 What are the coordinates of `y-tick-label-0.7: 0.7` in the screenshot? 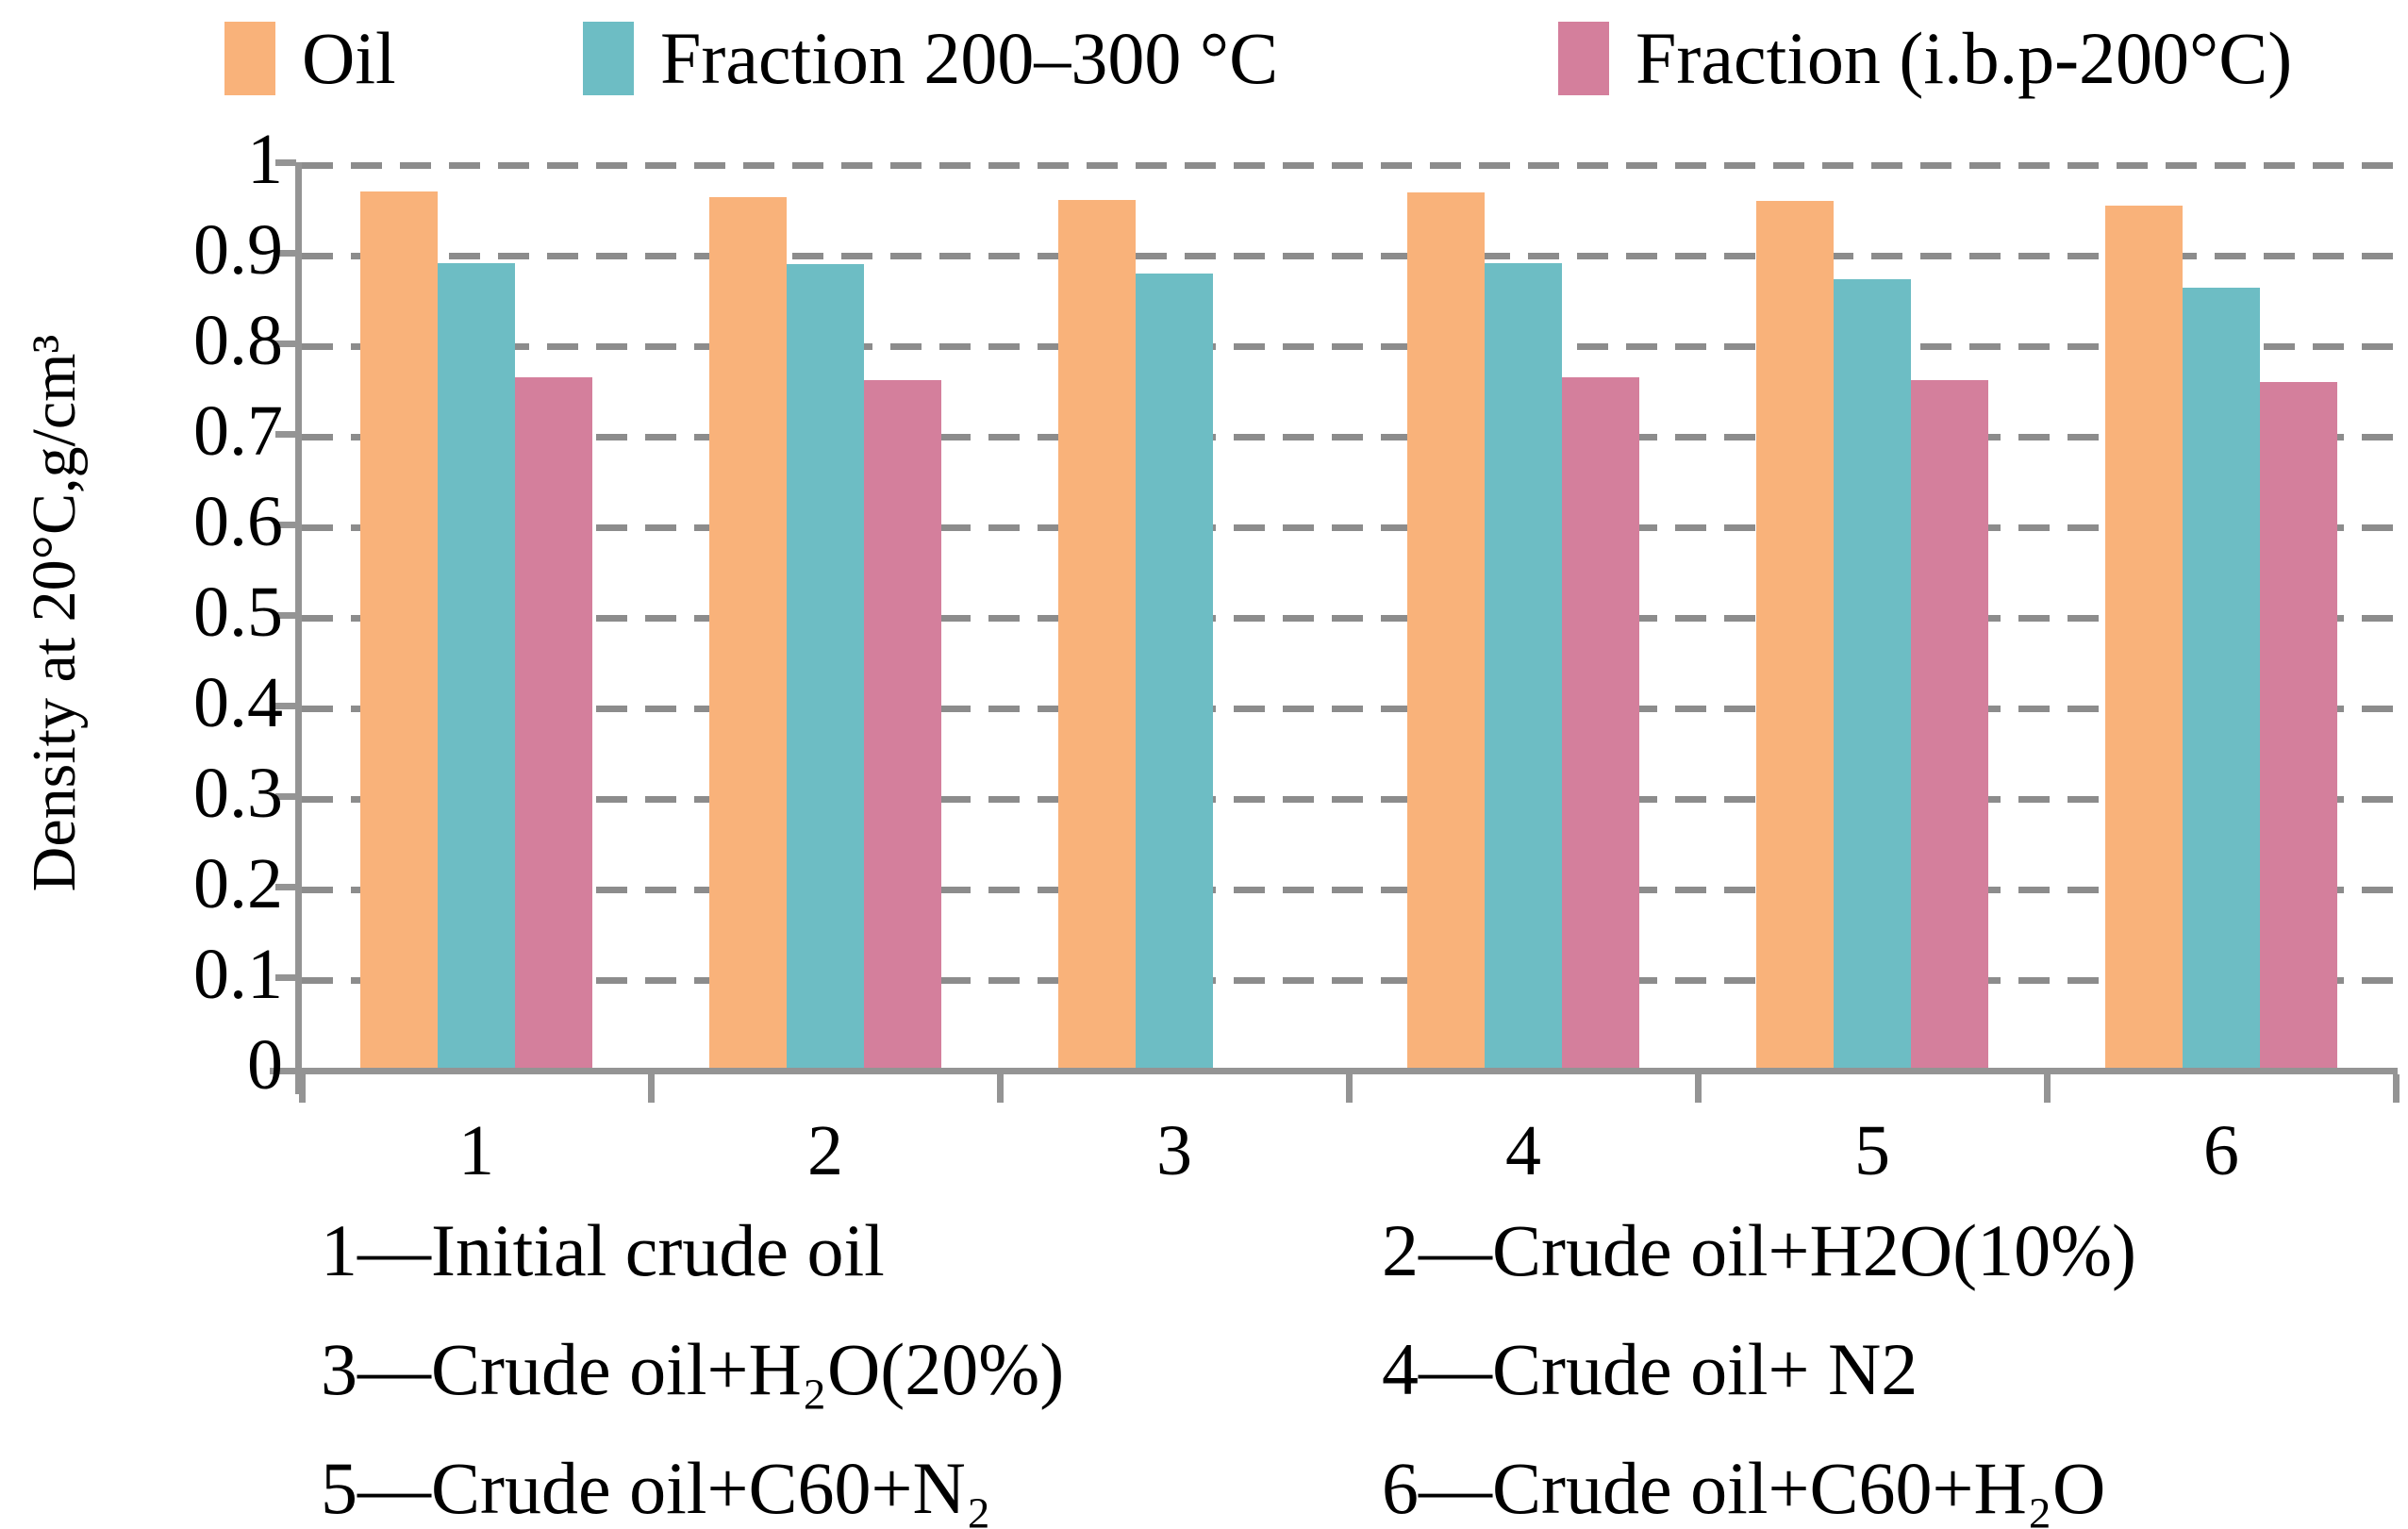 It's located at (238, 431).